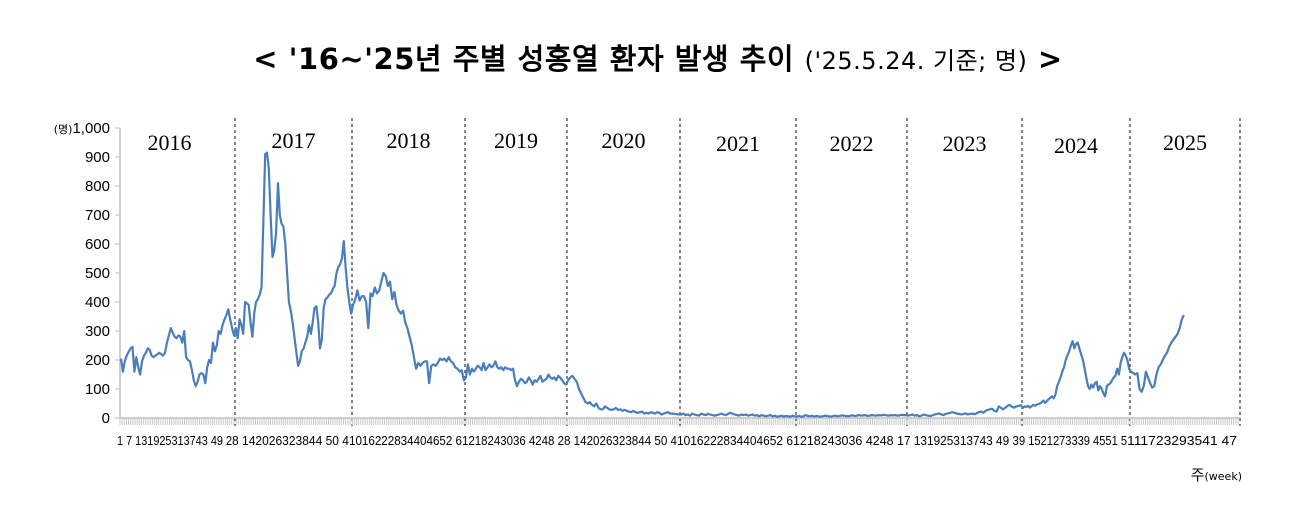 The image size is (1316, 510). What do you see at coordinates (97, 157) in the screenshot?
I see `y-tick-label: 900` at bounding box center [97, 157].